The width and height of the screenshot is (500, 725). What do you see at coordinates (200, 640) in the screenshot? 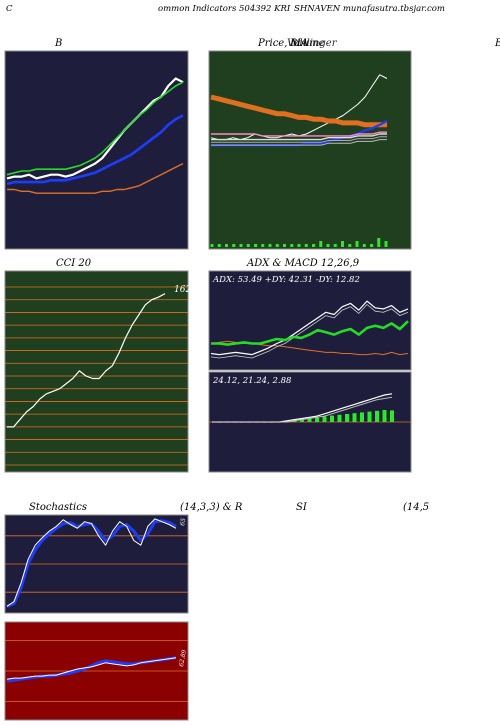
I see `rsi-tick-label: 80` at bounding box center [200, 640].